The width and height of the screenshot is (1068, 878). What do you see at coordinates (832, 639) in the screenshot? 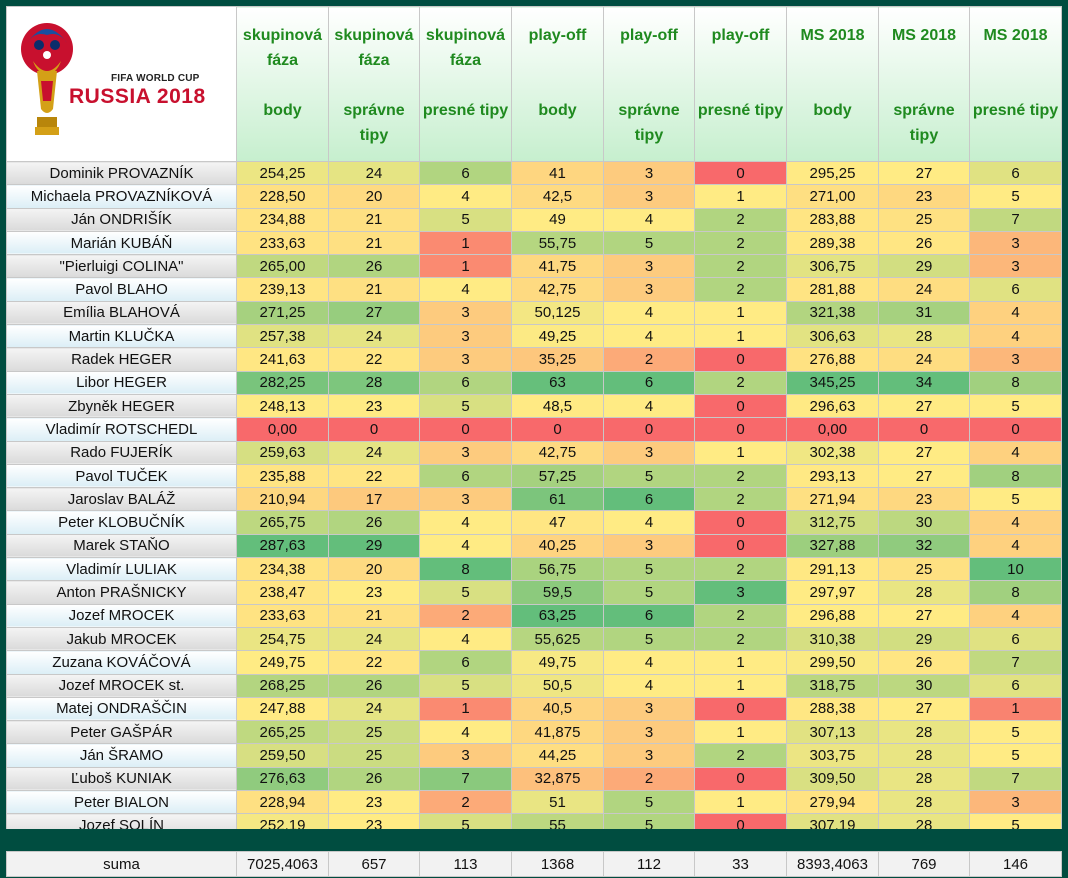
I see `score-cell: 310,38` at bounding box center [832, 639].